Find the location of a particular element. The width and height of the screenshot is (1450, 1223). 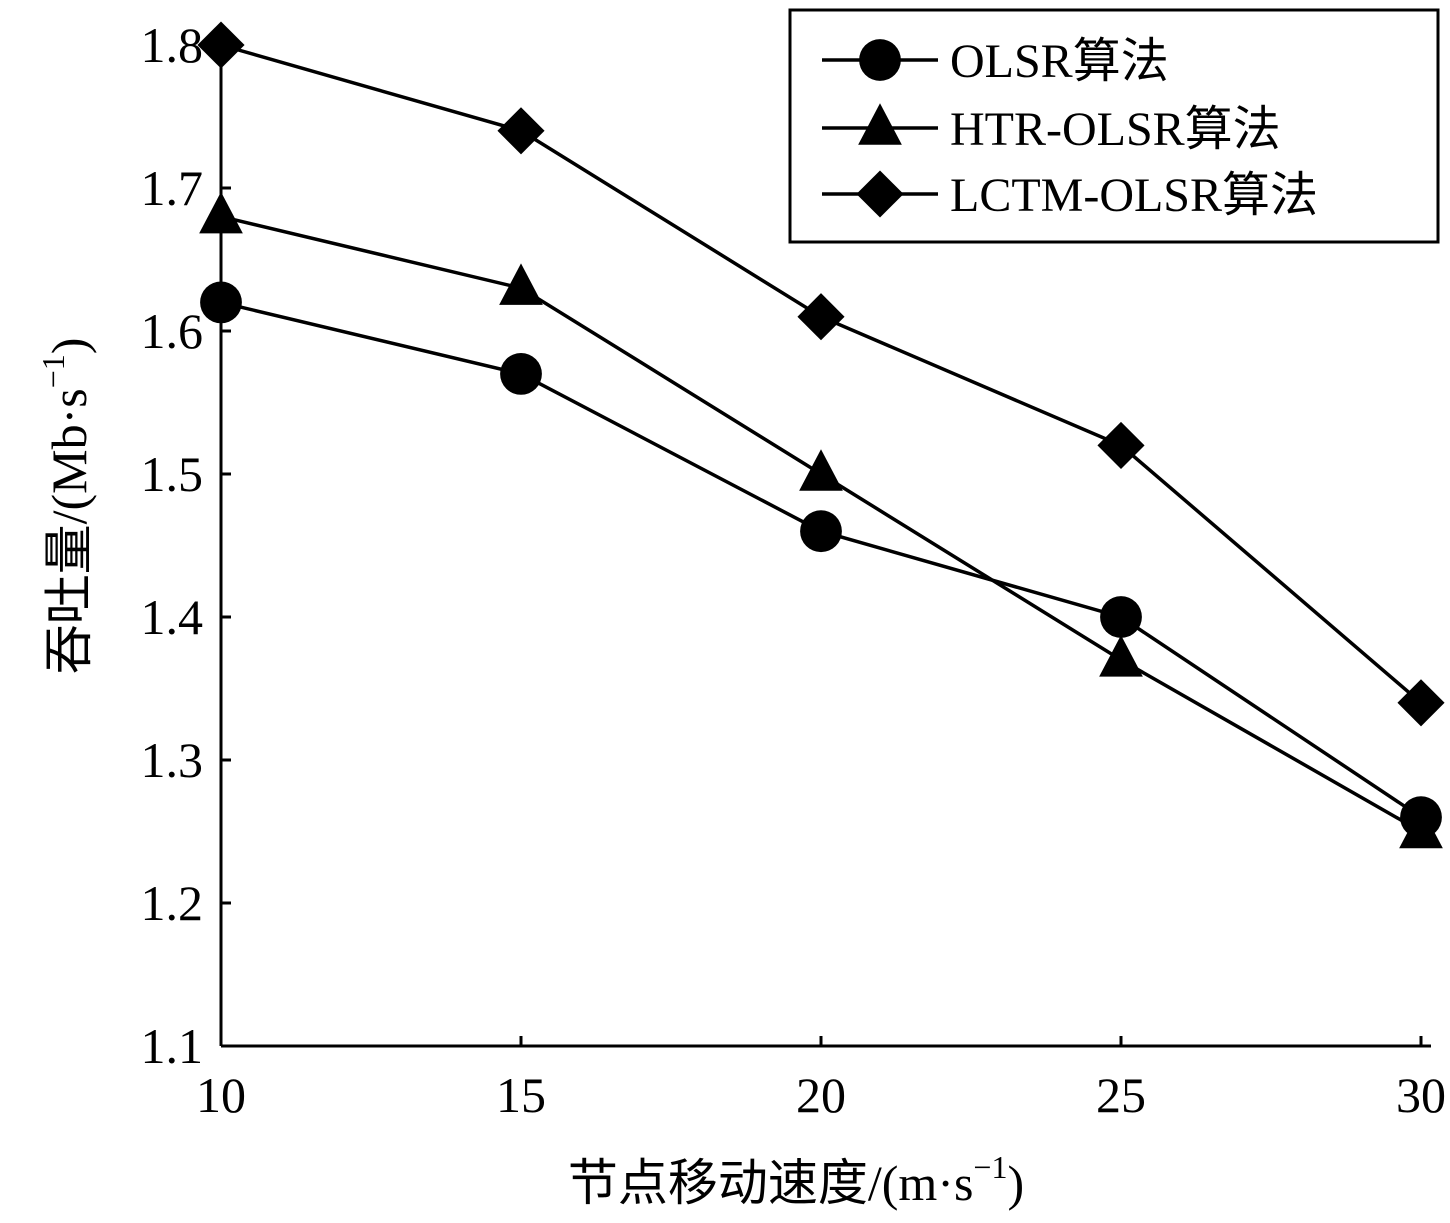

y-axis-title-superscript: −1 is located at coordinates (53, 371).